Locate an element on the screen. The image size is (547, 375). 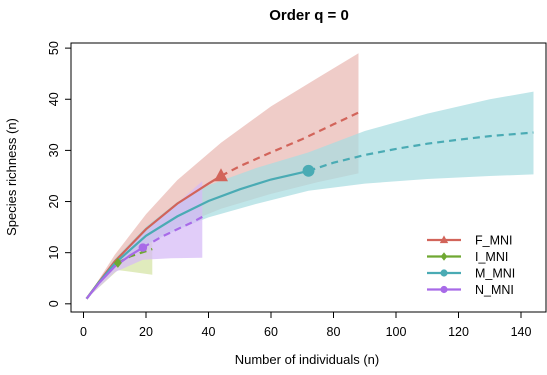
y-tick-label: 40 is located at coordinates (54, 99).